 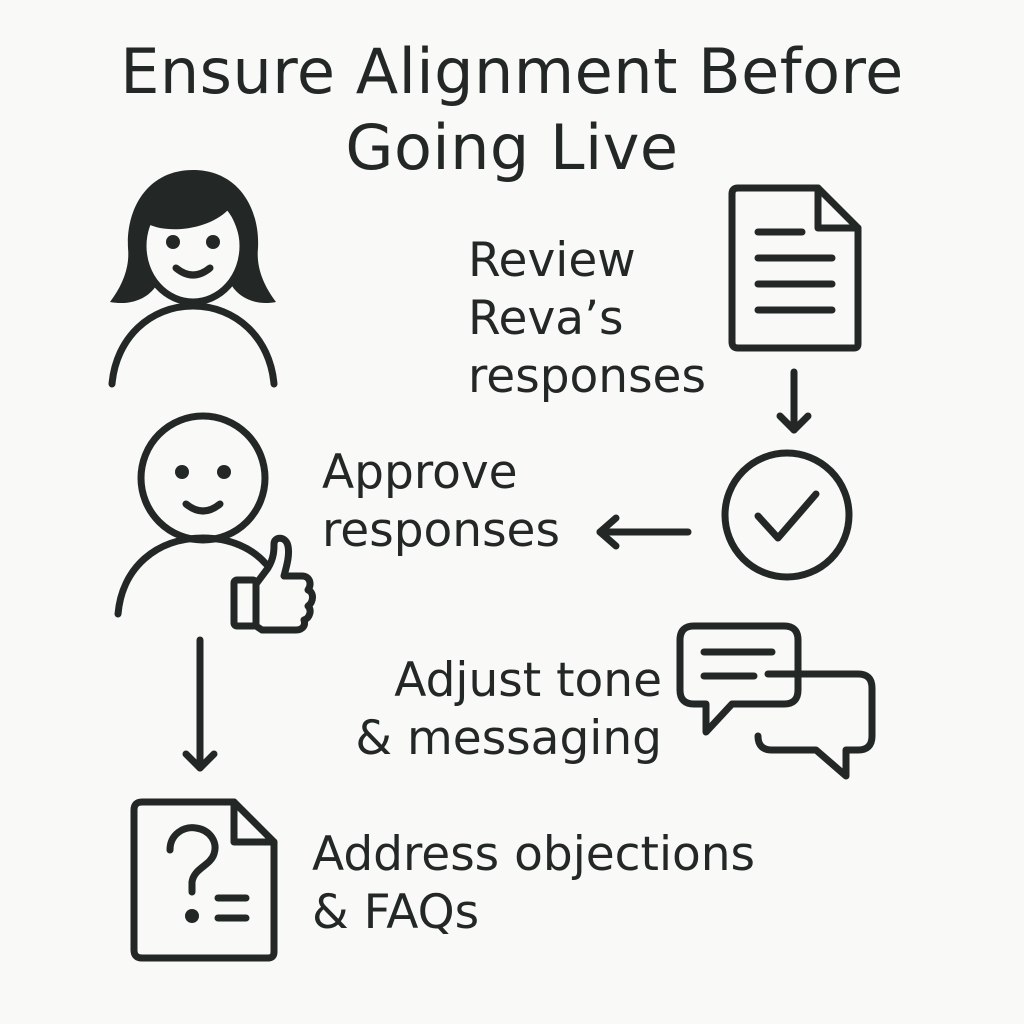 What do you see at coordinates (508, 709) in the screenshot?
I see `step-label-adjust-tone: Adjust tone & messaging` at bounding box center [508, 709].